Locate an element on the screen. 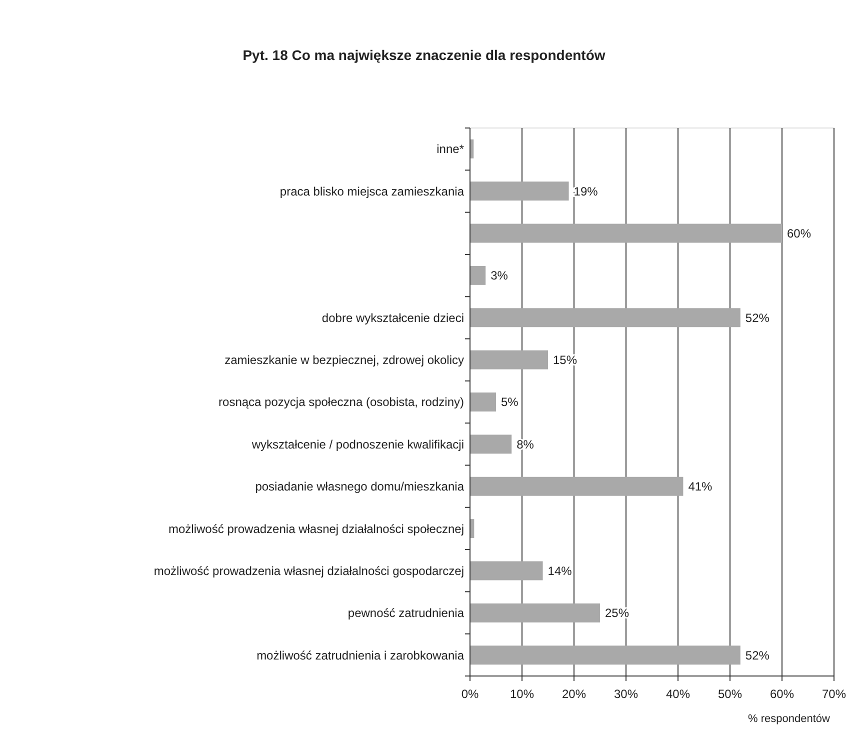 The width and height of the screenshot is (864, 748). y-tick-label: możliwość zatrudnienia i zarobkowania is located at coordinates (360, 655).